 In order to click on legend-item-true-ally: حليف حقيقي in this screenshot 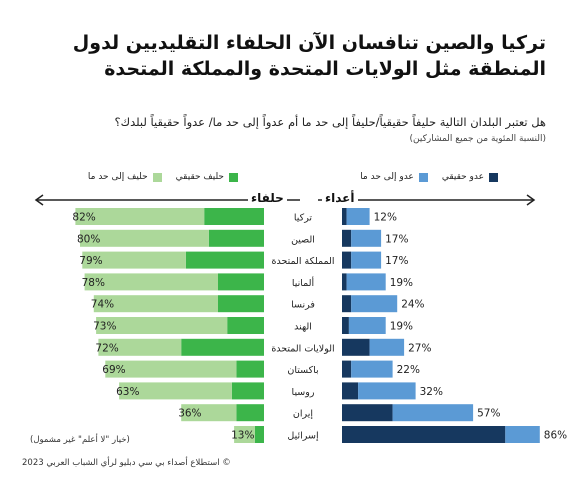, I will do `click(207, 177)`.